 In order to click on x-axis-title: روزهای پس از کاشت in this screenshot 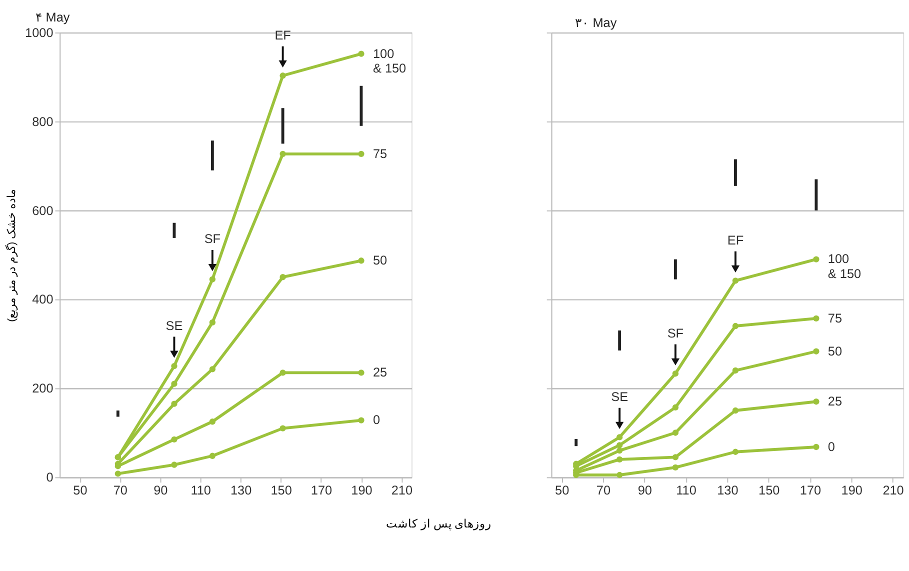, I will do `click(439, 524)`.